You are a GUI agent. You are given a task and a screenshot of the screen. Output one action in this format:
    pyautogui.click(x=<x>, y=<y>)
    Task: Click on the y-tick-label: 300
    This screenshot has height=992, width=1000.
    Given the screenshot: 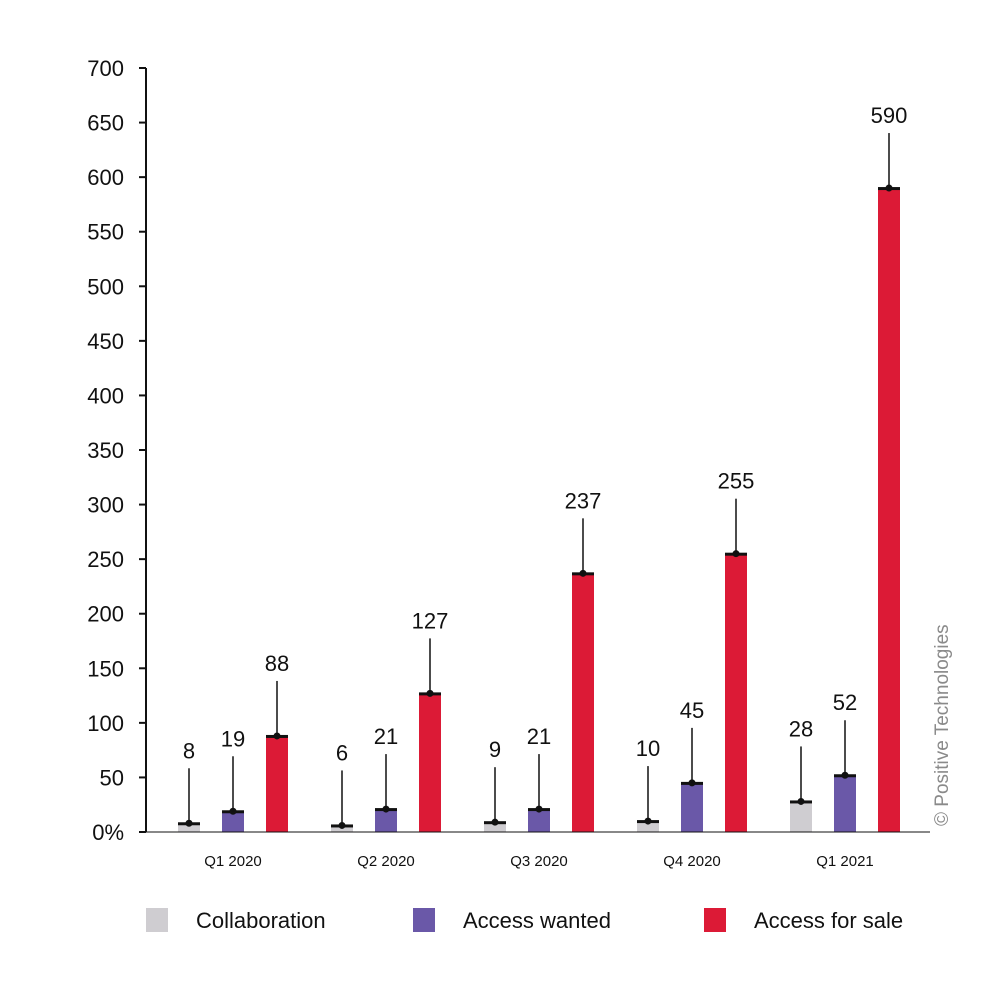 What is the action you would take?
    pyautogui.click(x=105, y=505)
    